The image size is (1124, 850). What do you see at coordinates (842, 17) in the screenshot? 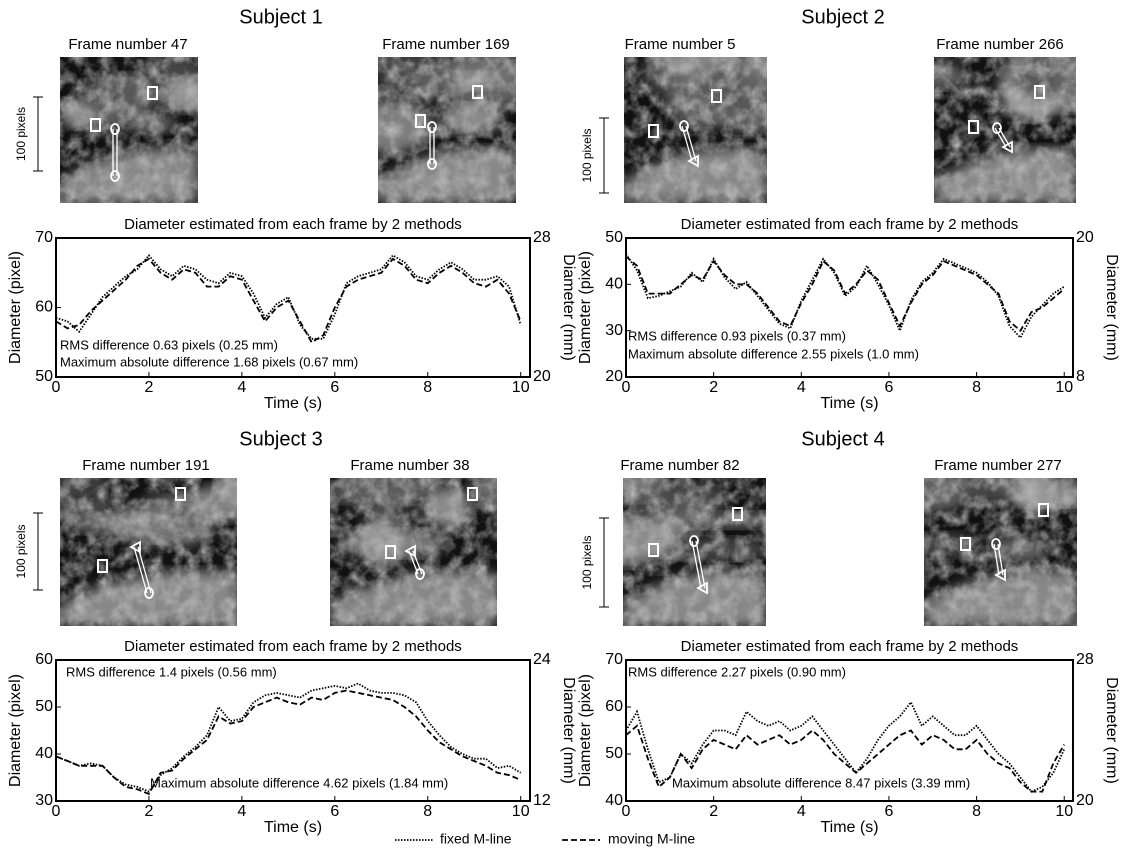
I see `subject-title: Subject 2` at bounding box center [842, 17].